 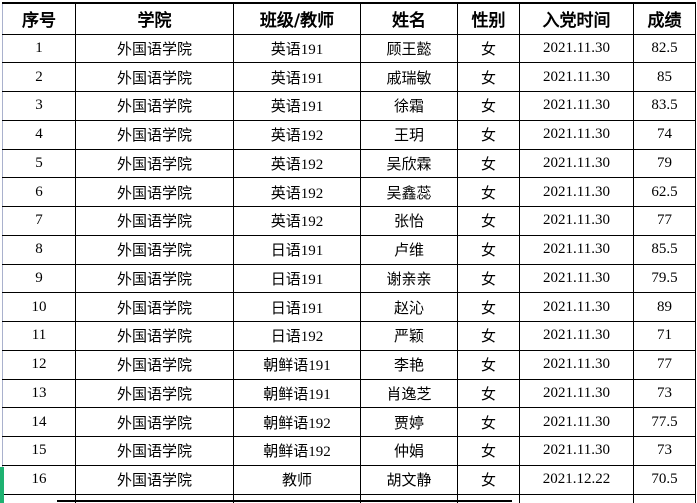 I want to click on table-cell: 吴欣霖, so click(x=409, y=163).